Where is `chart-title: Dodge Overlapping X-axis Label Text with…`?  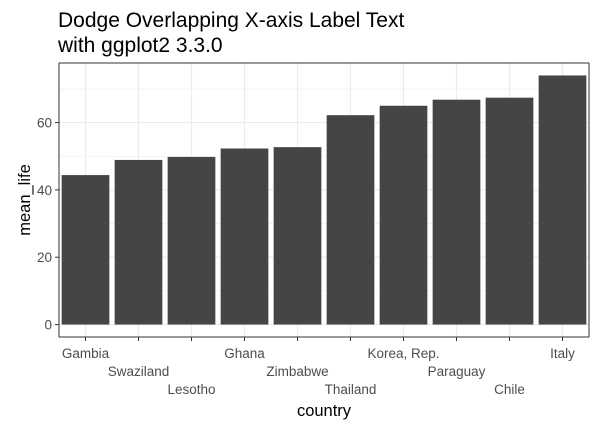
chart-title: Dodge Overlapping X-axis Label Text with… is located at coordinates (231, 33).